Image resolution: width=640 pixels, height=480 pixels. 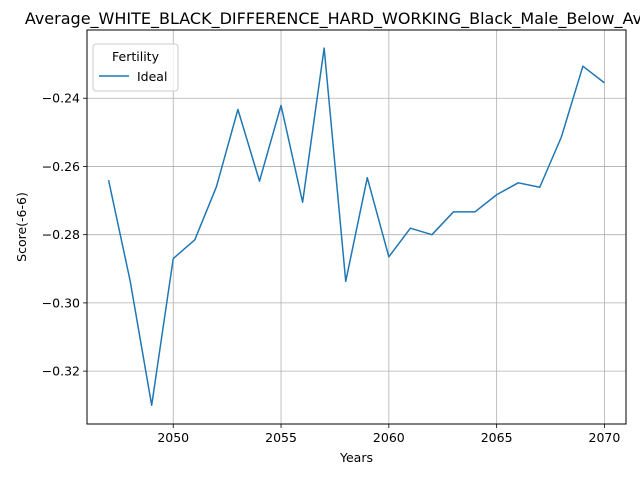 I want to click on y-tick-label: −0.30, so click(x=61, y=302).